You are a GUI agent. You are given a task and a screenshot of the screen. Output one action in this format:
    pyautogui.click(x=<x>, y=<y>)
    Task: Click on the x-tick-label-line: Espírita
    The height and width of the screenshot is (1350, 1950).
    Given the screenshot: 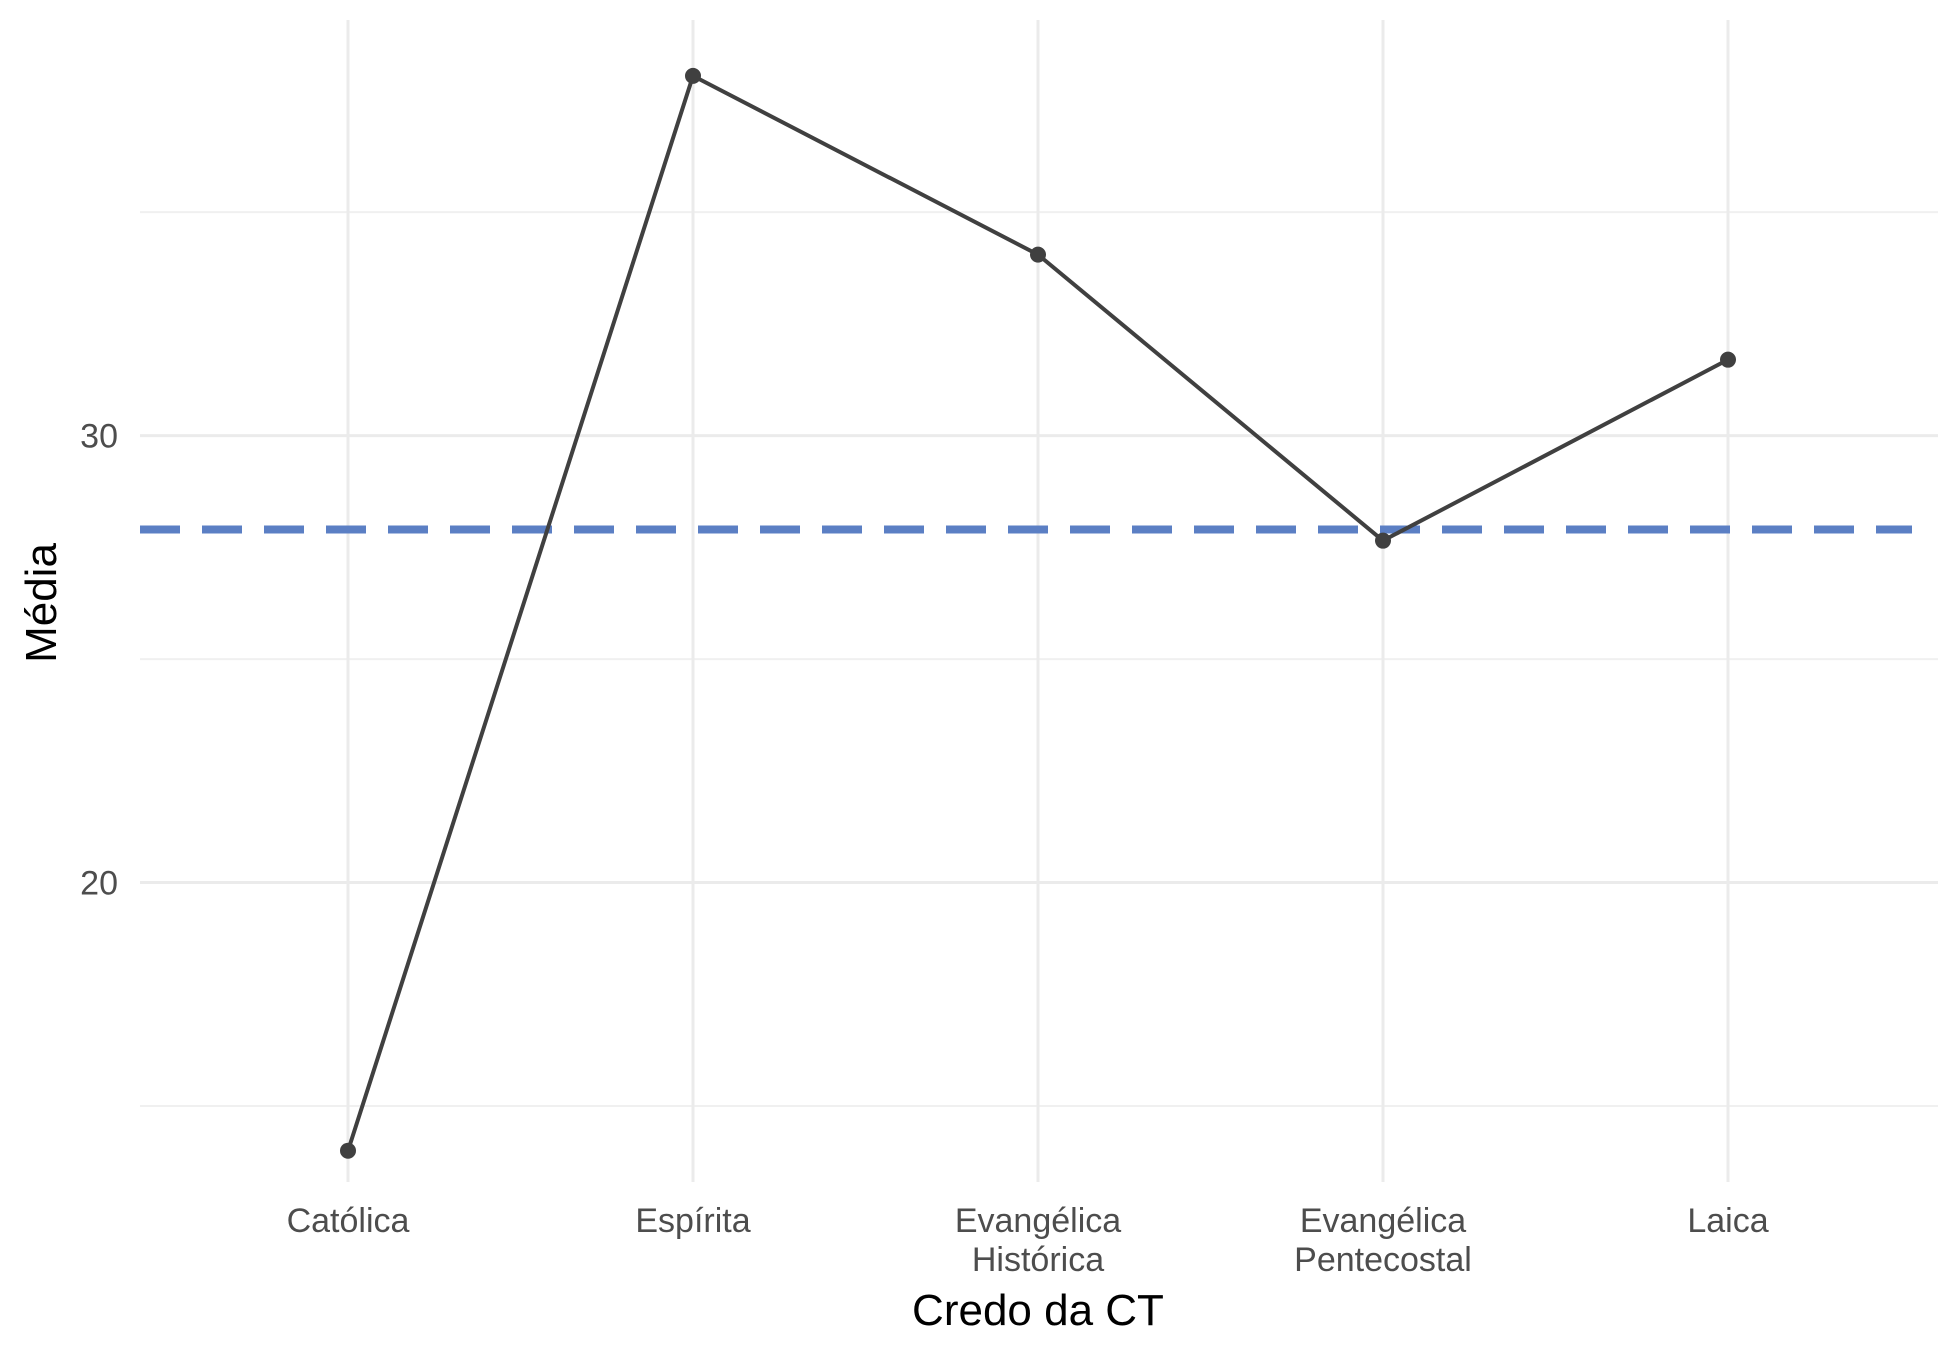 What is the action you would take?
    pyautogui.click(x=692, y=1221)
    